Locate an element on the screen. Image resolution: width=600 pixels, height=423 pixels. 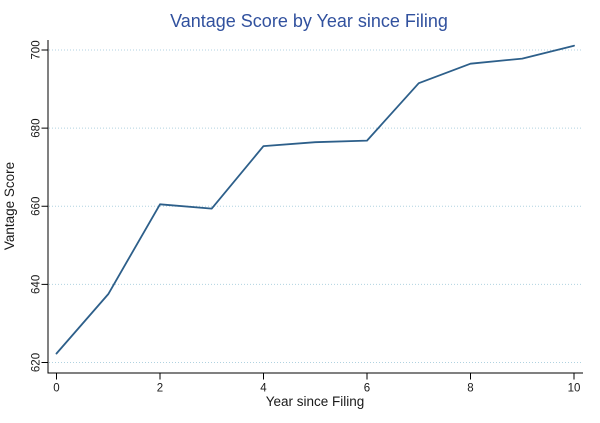
y-axis-label: Vantage Score is located at coordinates (9, 206).